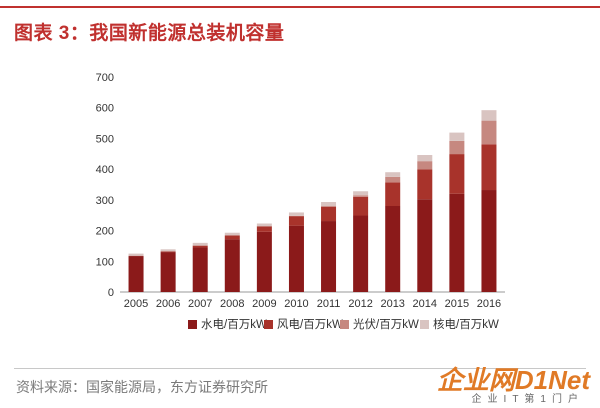 The image size is (600, 408). What do you see at coordinates (392, 304) in the screenshot?
I see `x-tick-label: 2013` at bounding box center [392, 304].